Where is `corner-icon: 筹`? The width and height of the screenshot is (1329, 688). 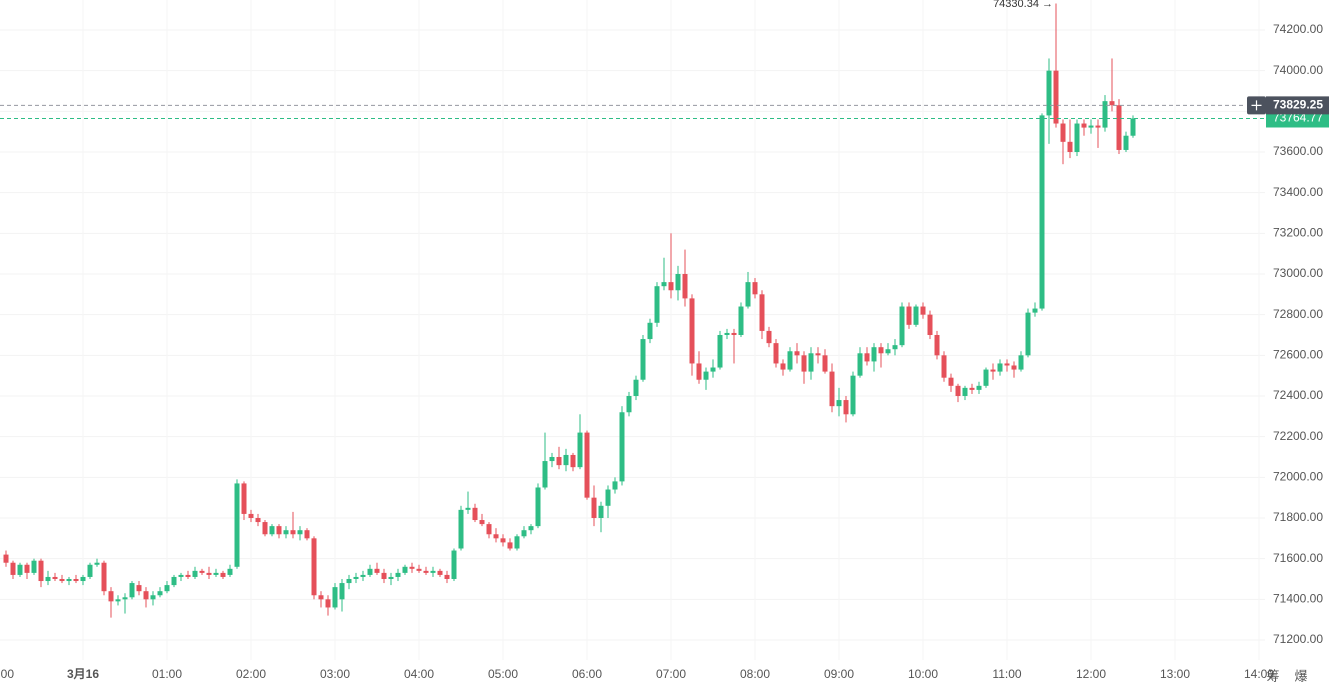 corner-icon: 筹 is located at coordinates (1272, 675).